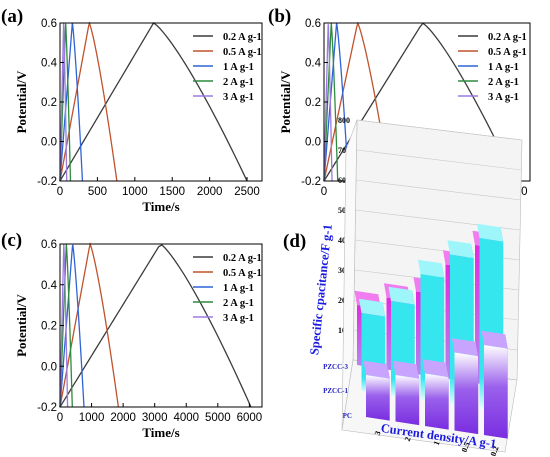 This screenshot has width=550, height=457. What do you see at coordinates (335, 391) in the screenshot?
I see `row-label: PZCC-1` at bounding box center [335, 391].